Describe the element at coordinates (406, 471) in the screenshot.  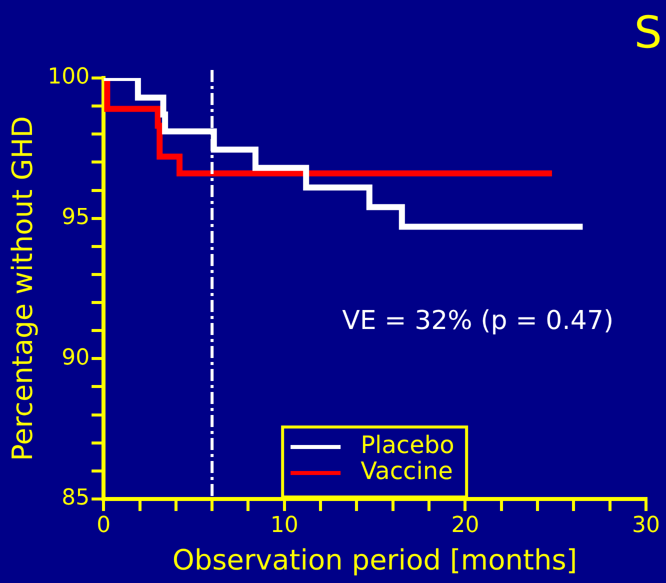
I see `legend-label: Vaccine` at that location.